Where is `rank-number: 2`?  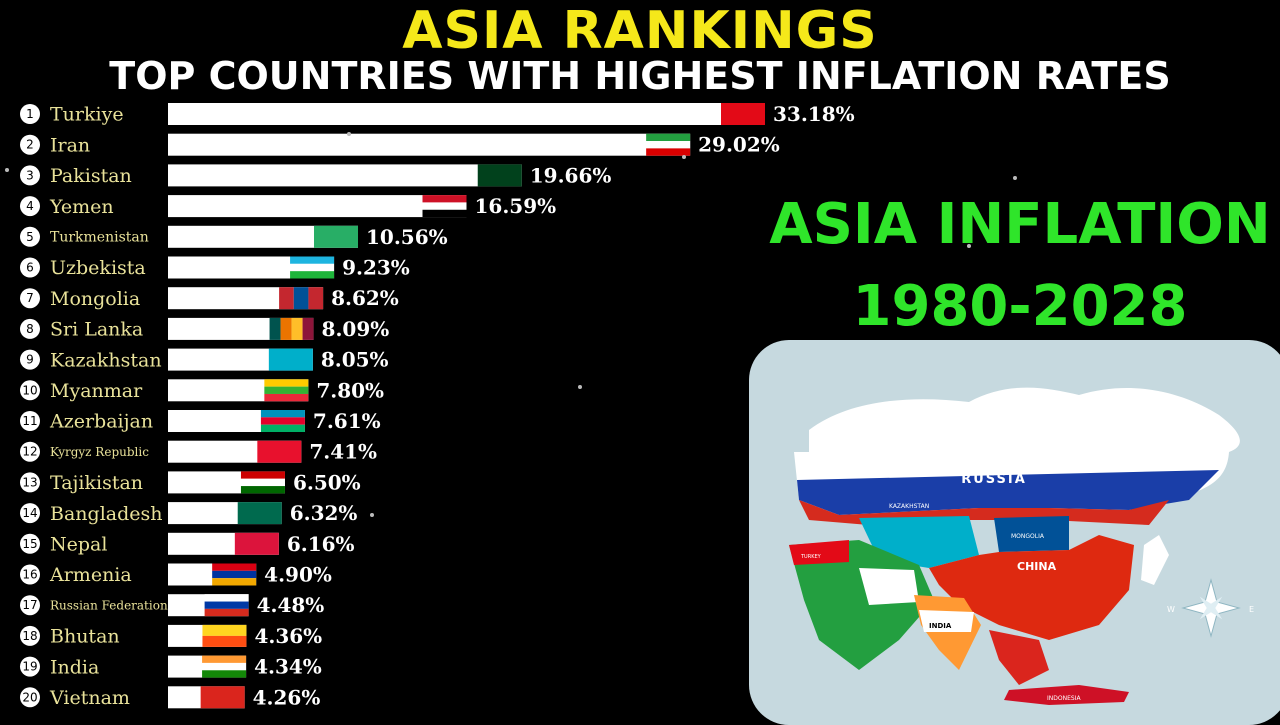
rank-number: 2 is located at coordinates (30, 145).